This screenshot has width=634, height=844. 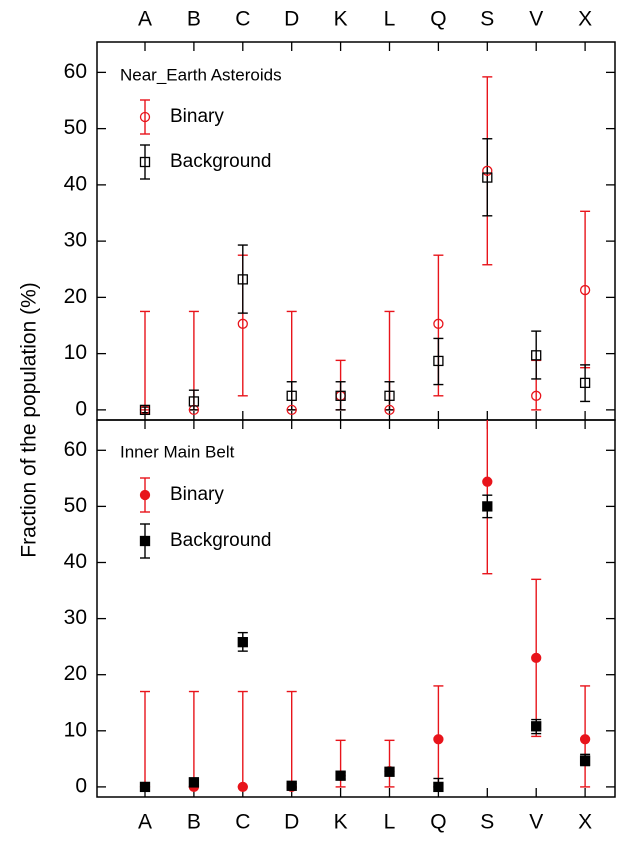 What do you see at coordinates (177, 451) in the screenshot?
I see `panel-title: Inner Main Belt` at bounding box center [177, 451].